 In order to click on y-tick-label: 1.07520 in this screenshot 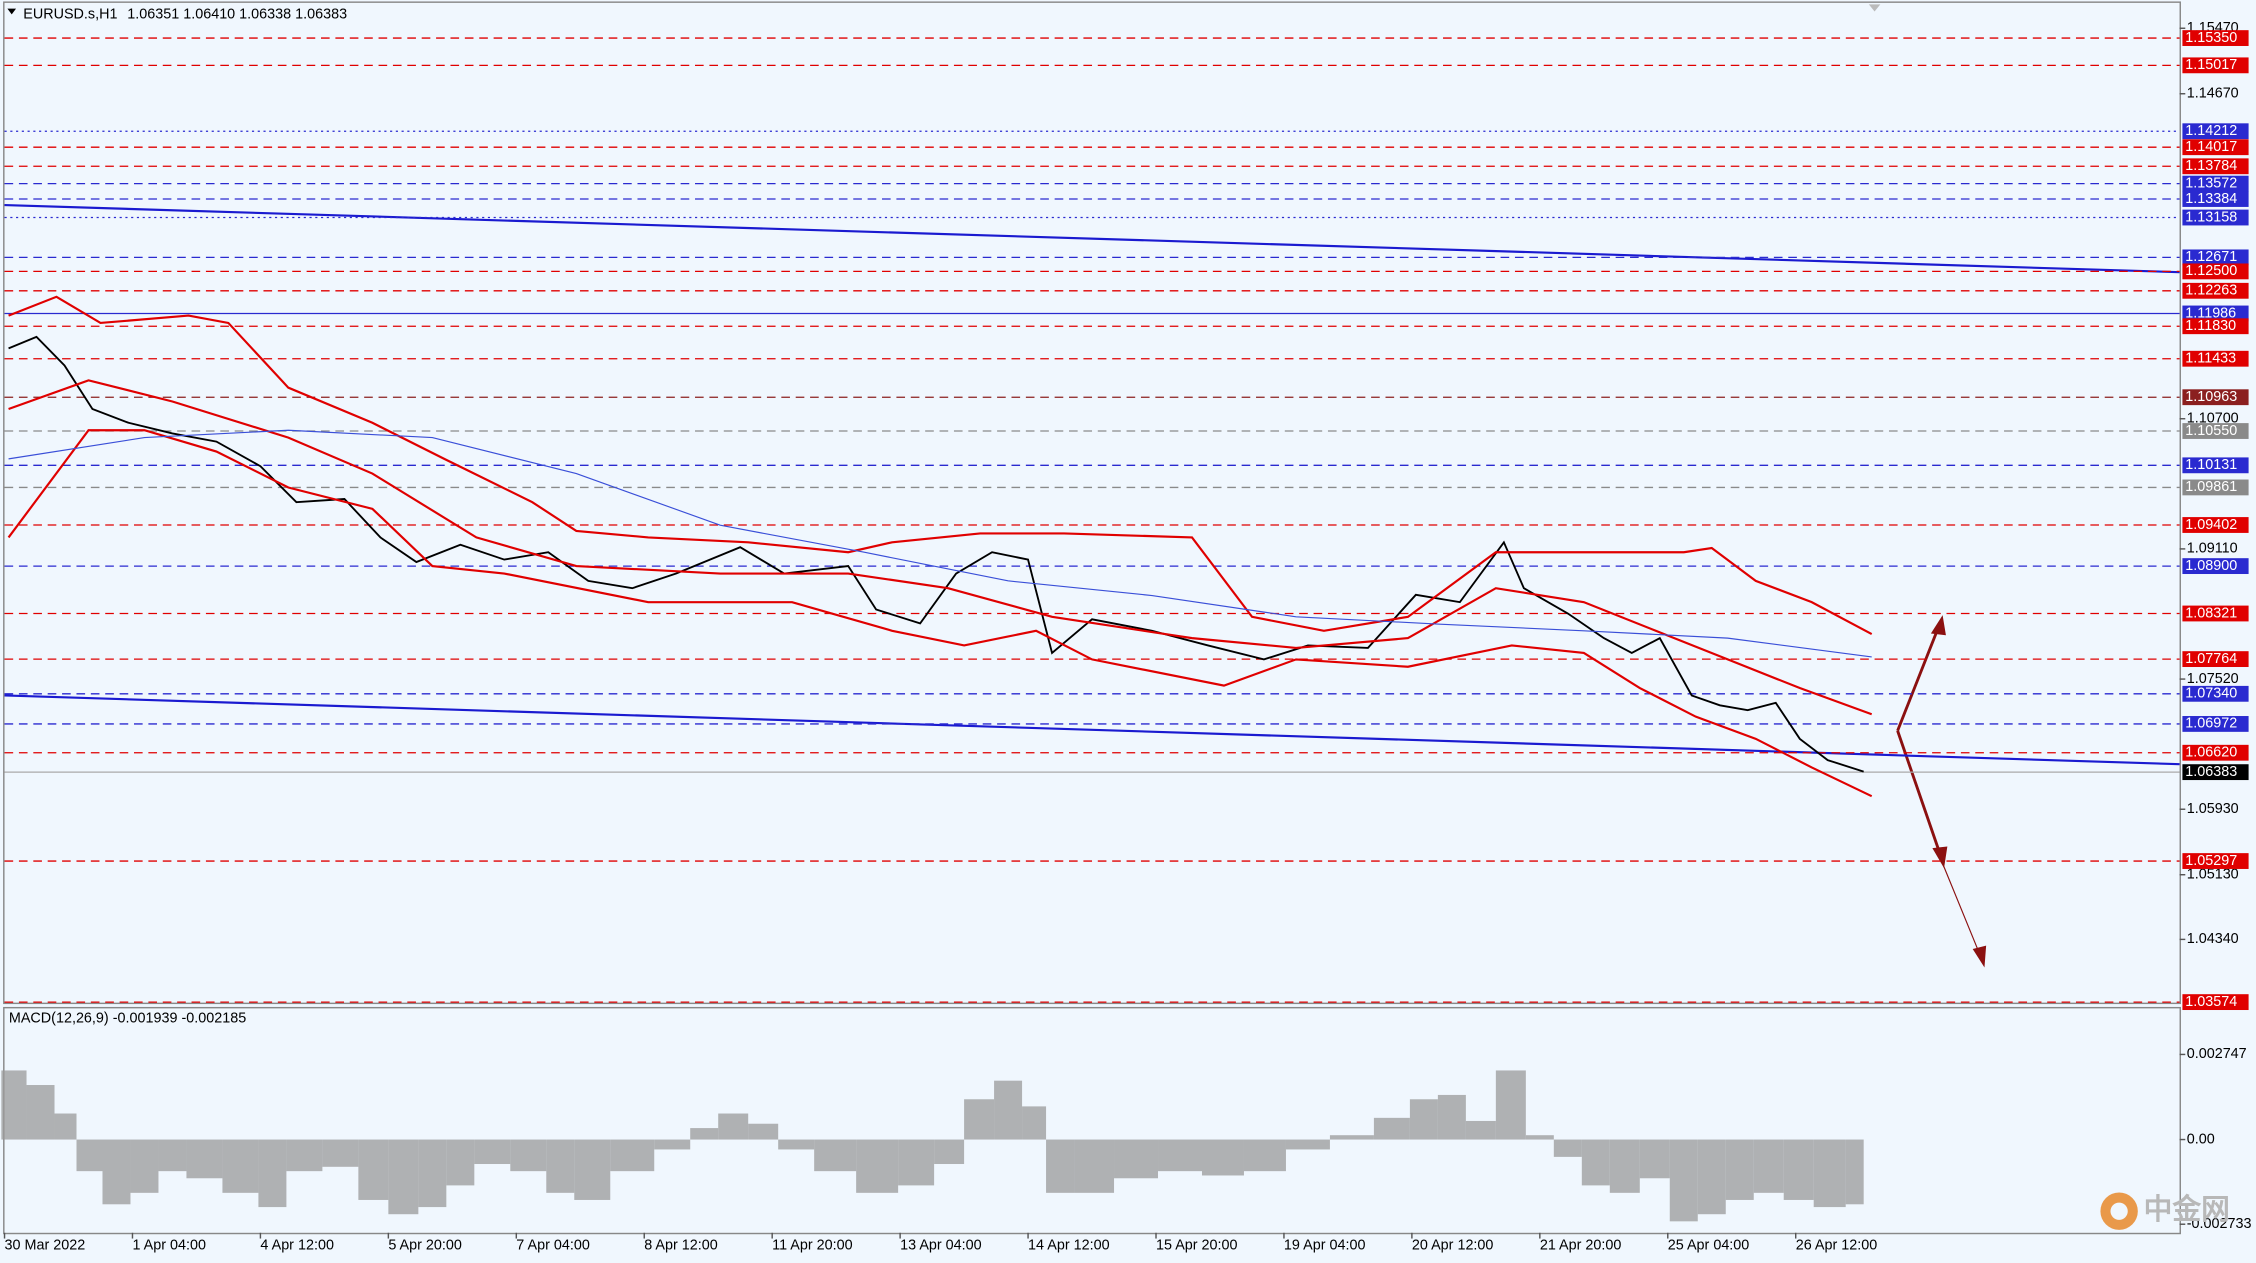, I will do `click(2213, 679)`.